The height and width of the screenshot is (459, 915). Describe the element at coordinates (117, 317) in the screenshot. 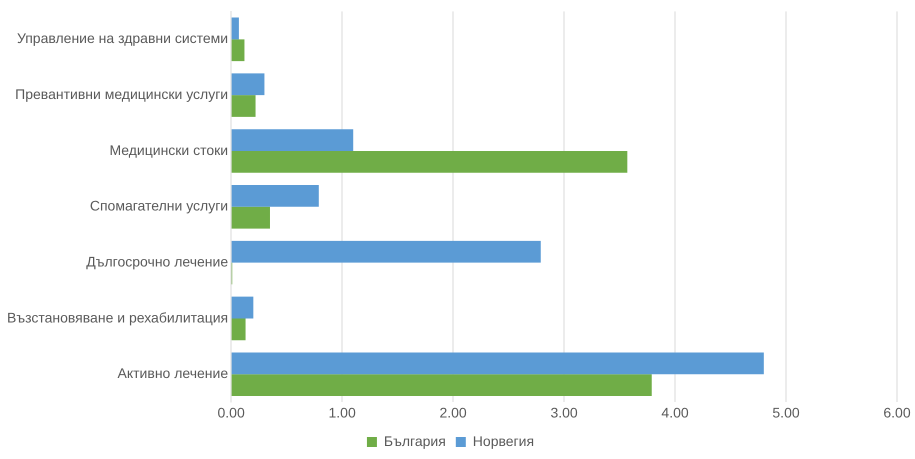

I see `y-tick-label: Възстановяване и рехабилитация` at that location.